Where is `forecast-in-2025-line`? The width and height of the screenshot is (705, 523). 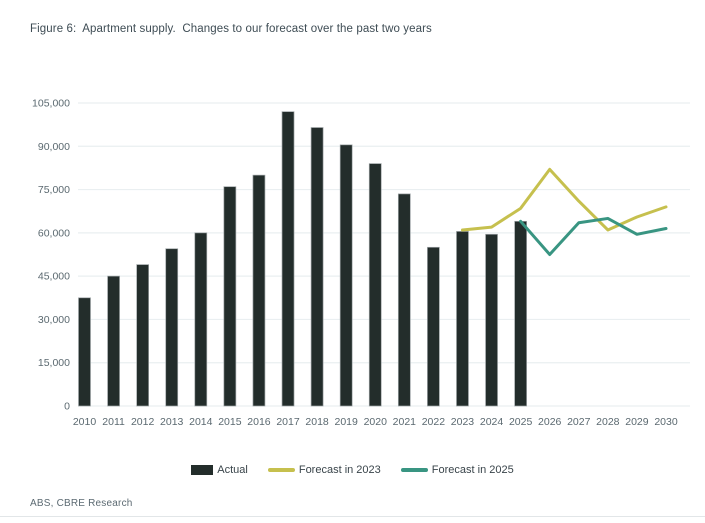
forecast-in-2025-line is located at coordinates (593, 236).